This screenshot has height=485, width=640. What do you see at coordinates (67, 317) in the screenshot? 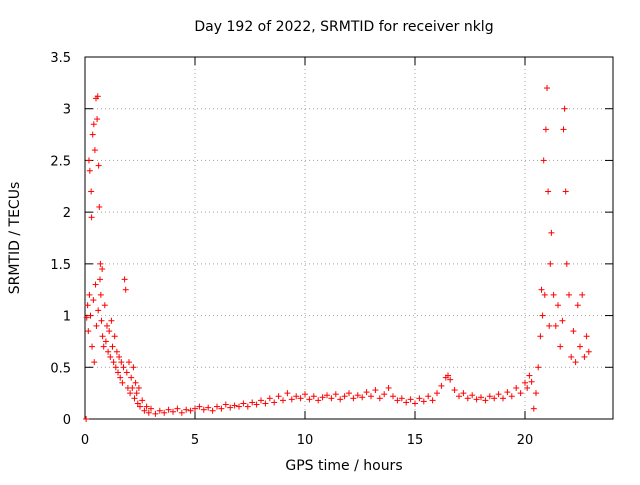
I see `y-tick-label: 1` at bounding box center [67, 317].